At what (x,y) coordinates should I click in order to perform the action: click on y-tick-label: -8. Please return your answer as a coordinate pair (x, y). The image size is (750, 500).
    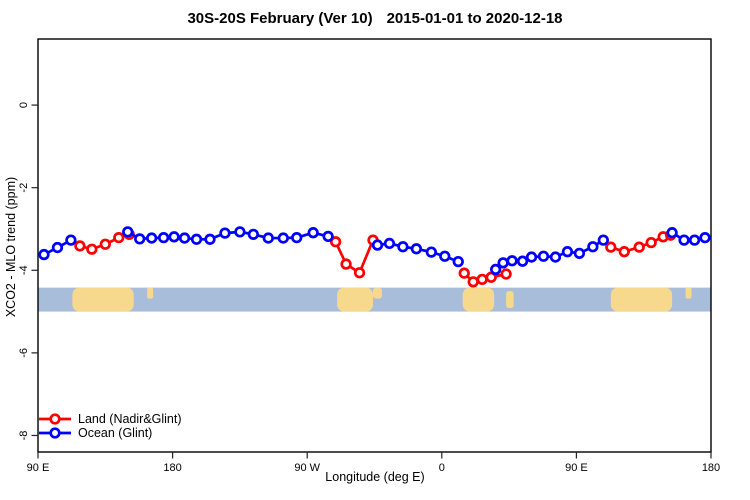
    Looking at the image, I should click on (24, 436).